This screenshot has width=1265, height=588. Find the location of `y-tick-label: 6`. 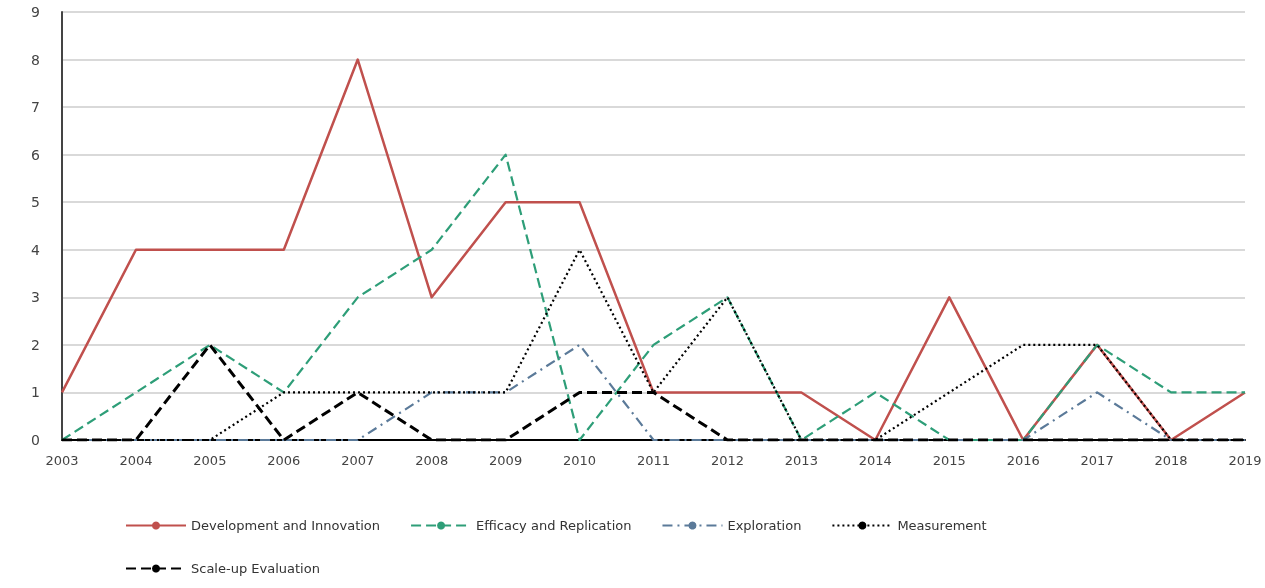

y-tick-label: 6 is located at coordinates (36, 154).